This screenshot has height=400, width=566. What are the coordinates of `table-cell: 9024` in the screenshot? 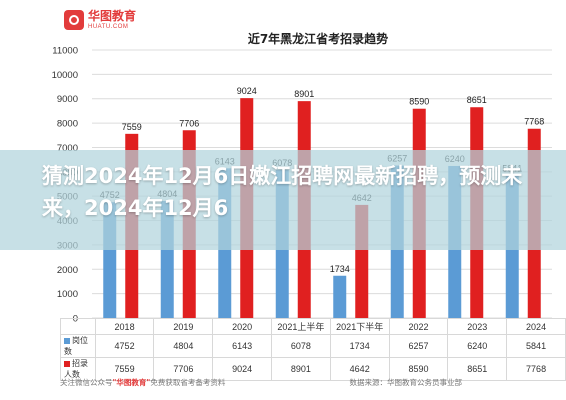 It's located at (242, 369).